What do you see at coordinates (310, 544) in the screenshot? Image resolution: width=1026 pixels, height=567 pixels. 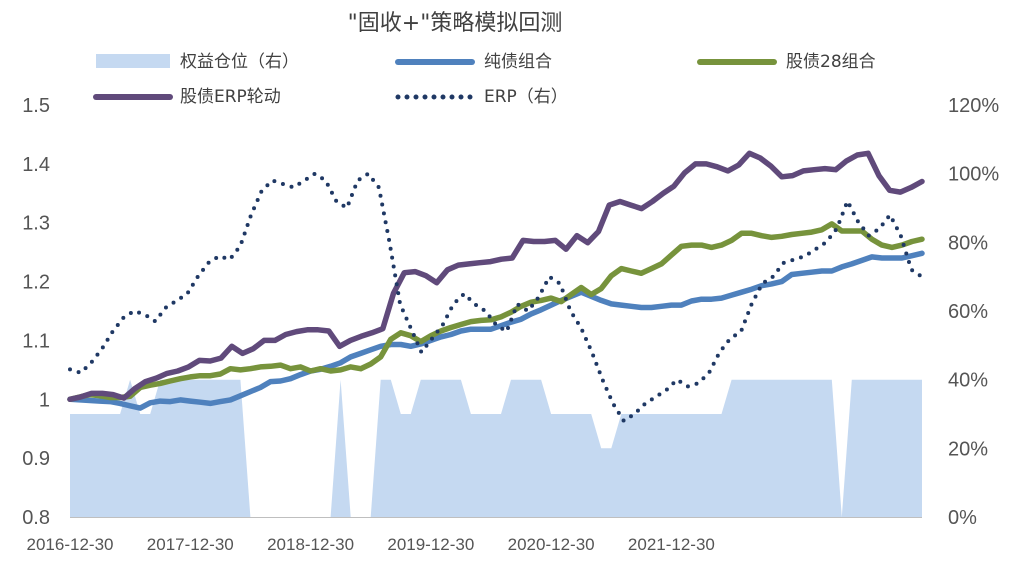 I see `x-tick-label: 2018-12-30` at bounding box center [310, 544].